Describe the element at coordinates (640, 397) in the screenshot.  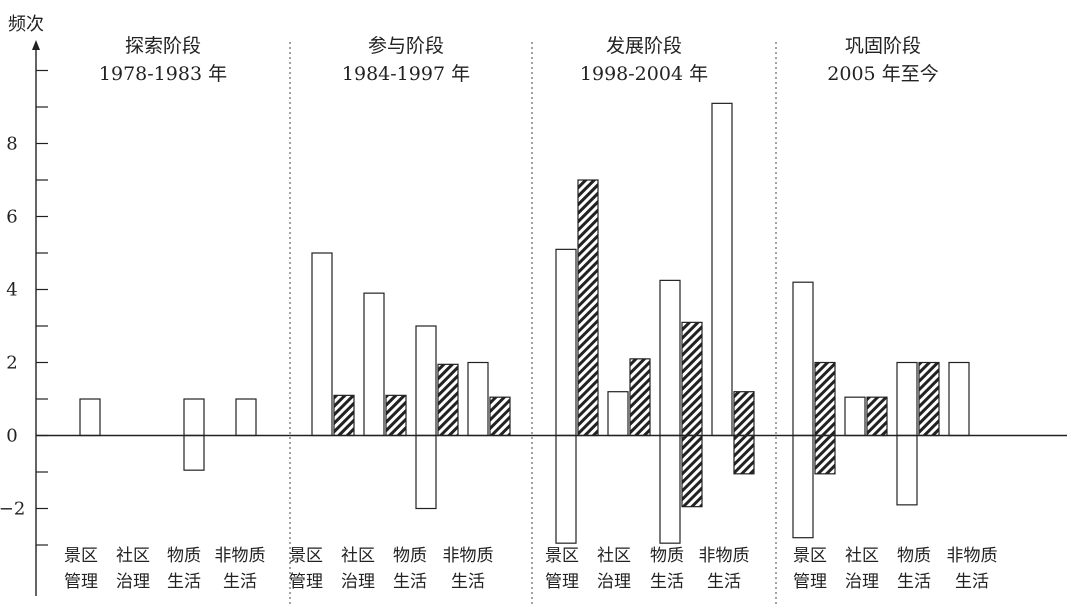
I see `bar-hatched-phase3-cat2-pos` at that location.